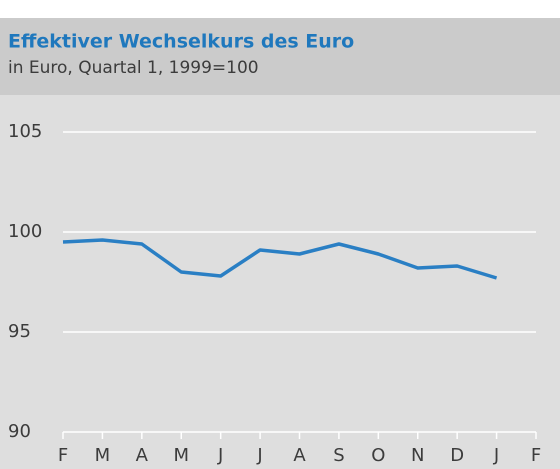 This screenshot has width=560, height=469. What do you see at coordinates (280, 259) in the screenshot?
I see `data-line` at bounding box center [280, 259].